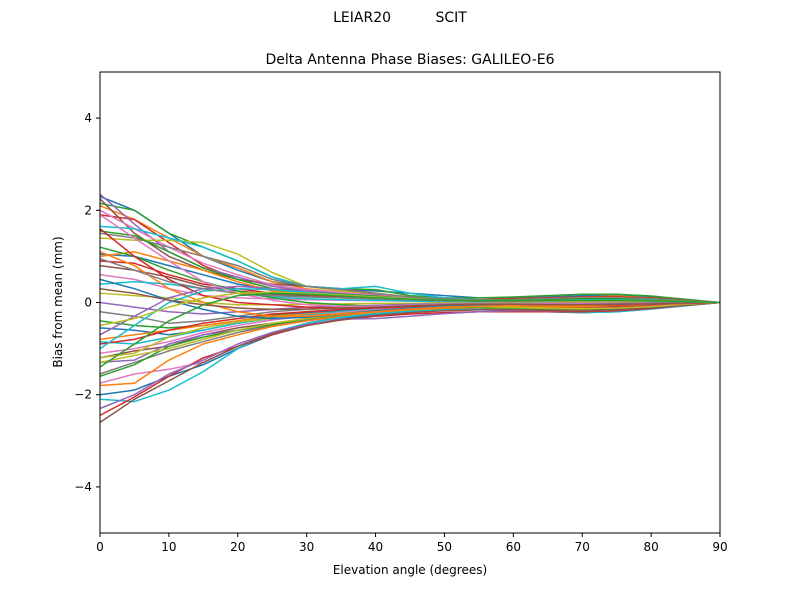 This screenshot has width=800, height=600. What do you see at coordinates (375, 547) in the screenshot?
I see `x-tick-label: 40` at bounding box center [375, 547].